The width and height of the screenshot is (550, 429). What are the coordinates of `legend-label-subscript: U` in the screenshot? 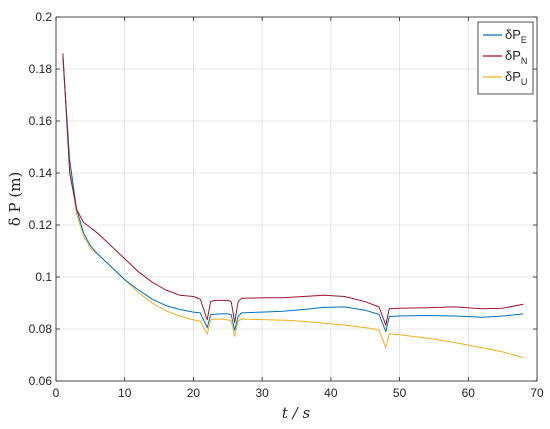 It's located at (524, 82).